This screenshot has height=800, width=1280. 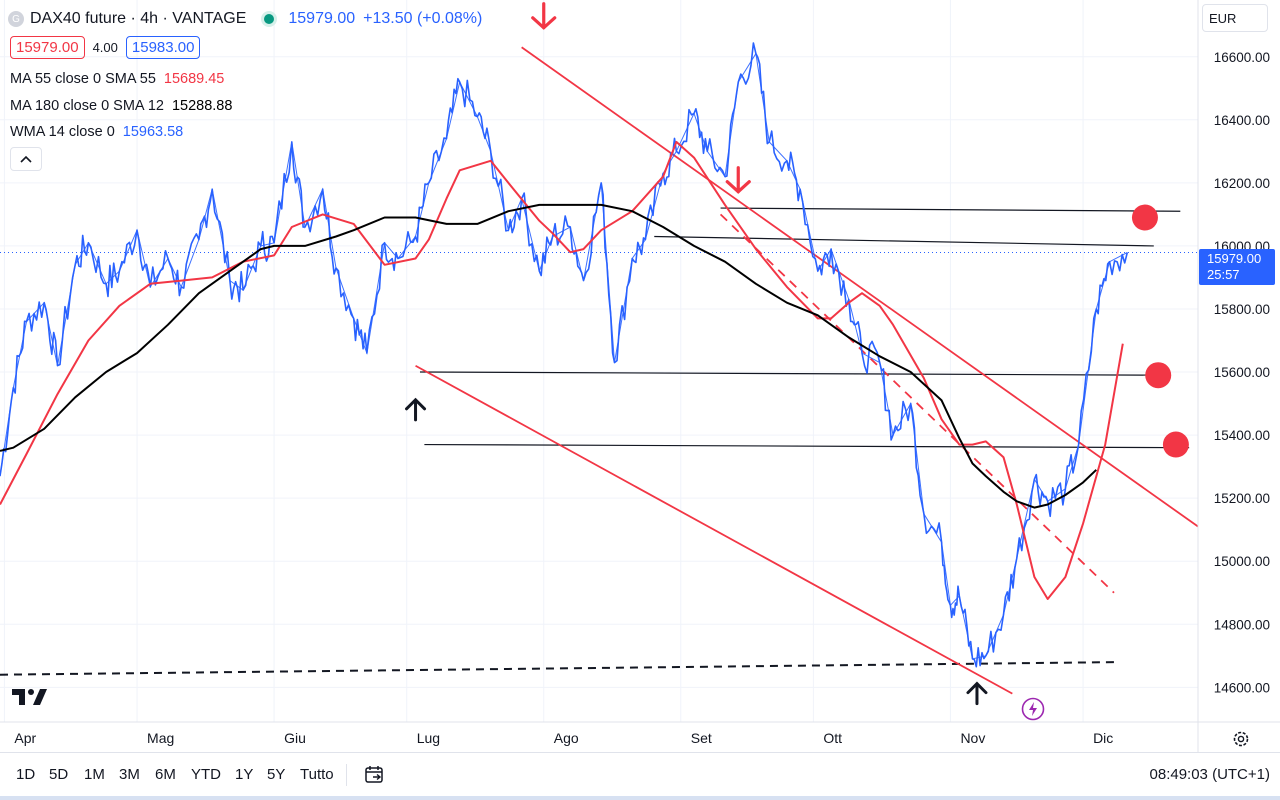 I want to click on last-price-tag-value: 15979.00, so click(x=1234, y=258).